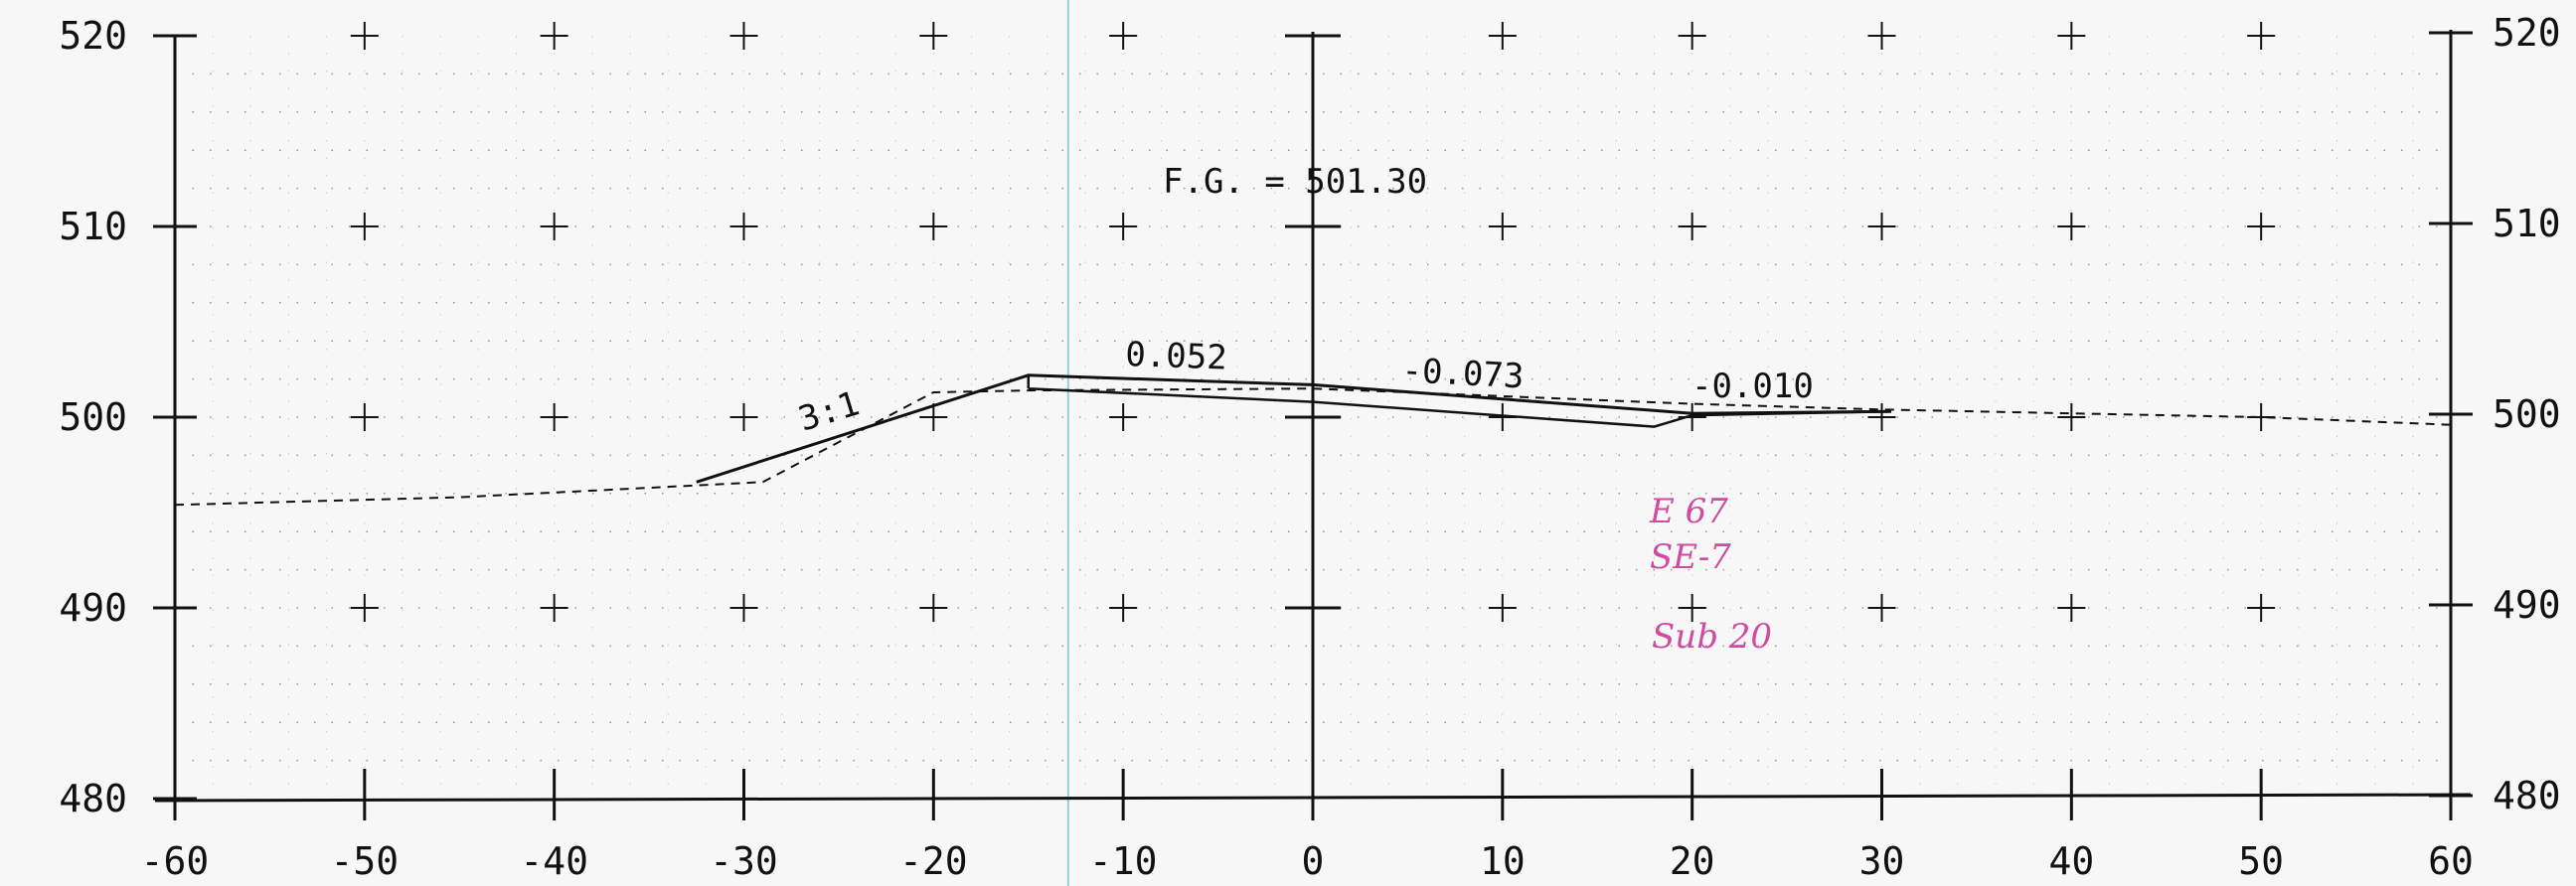 The height and width of the screenshot is (886, 2576). Describe the element at coordinates (2527, 795) in the screenshot. I see `y-tick-label-right: 480` at that location.